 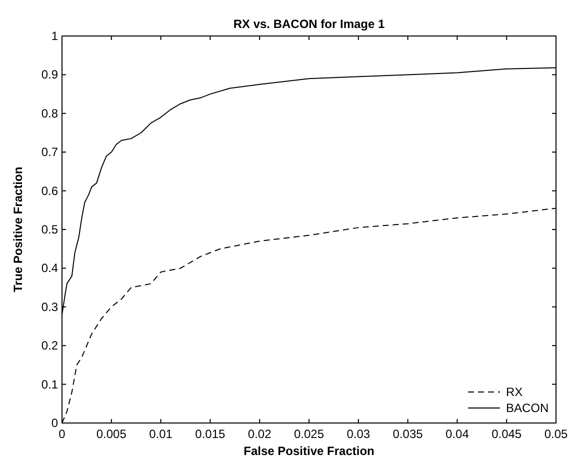 I want to click on x-tick-label: 0.02, so click(x=260, y=434).